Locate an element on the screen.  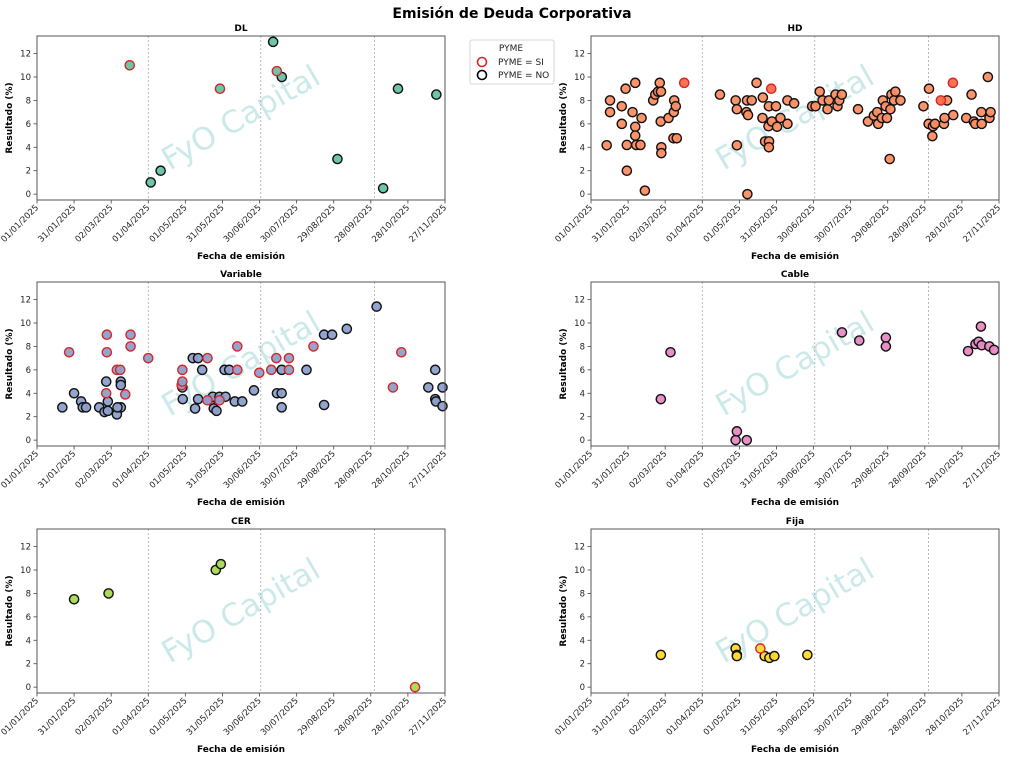
legend-label-pyme-si: PYME = SI is located at coordinates (521, 63).